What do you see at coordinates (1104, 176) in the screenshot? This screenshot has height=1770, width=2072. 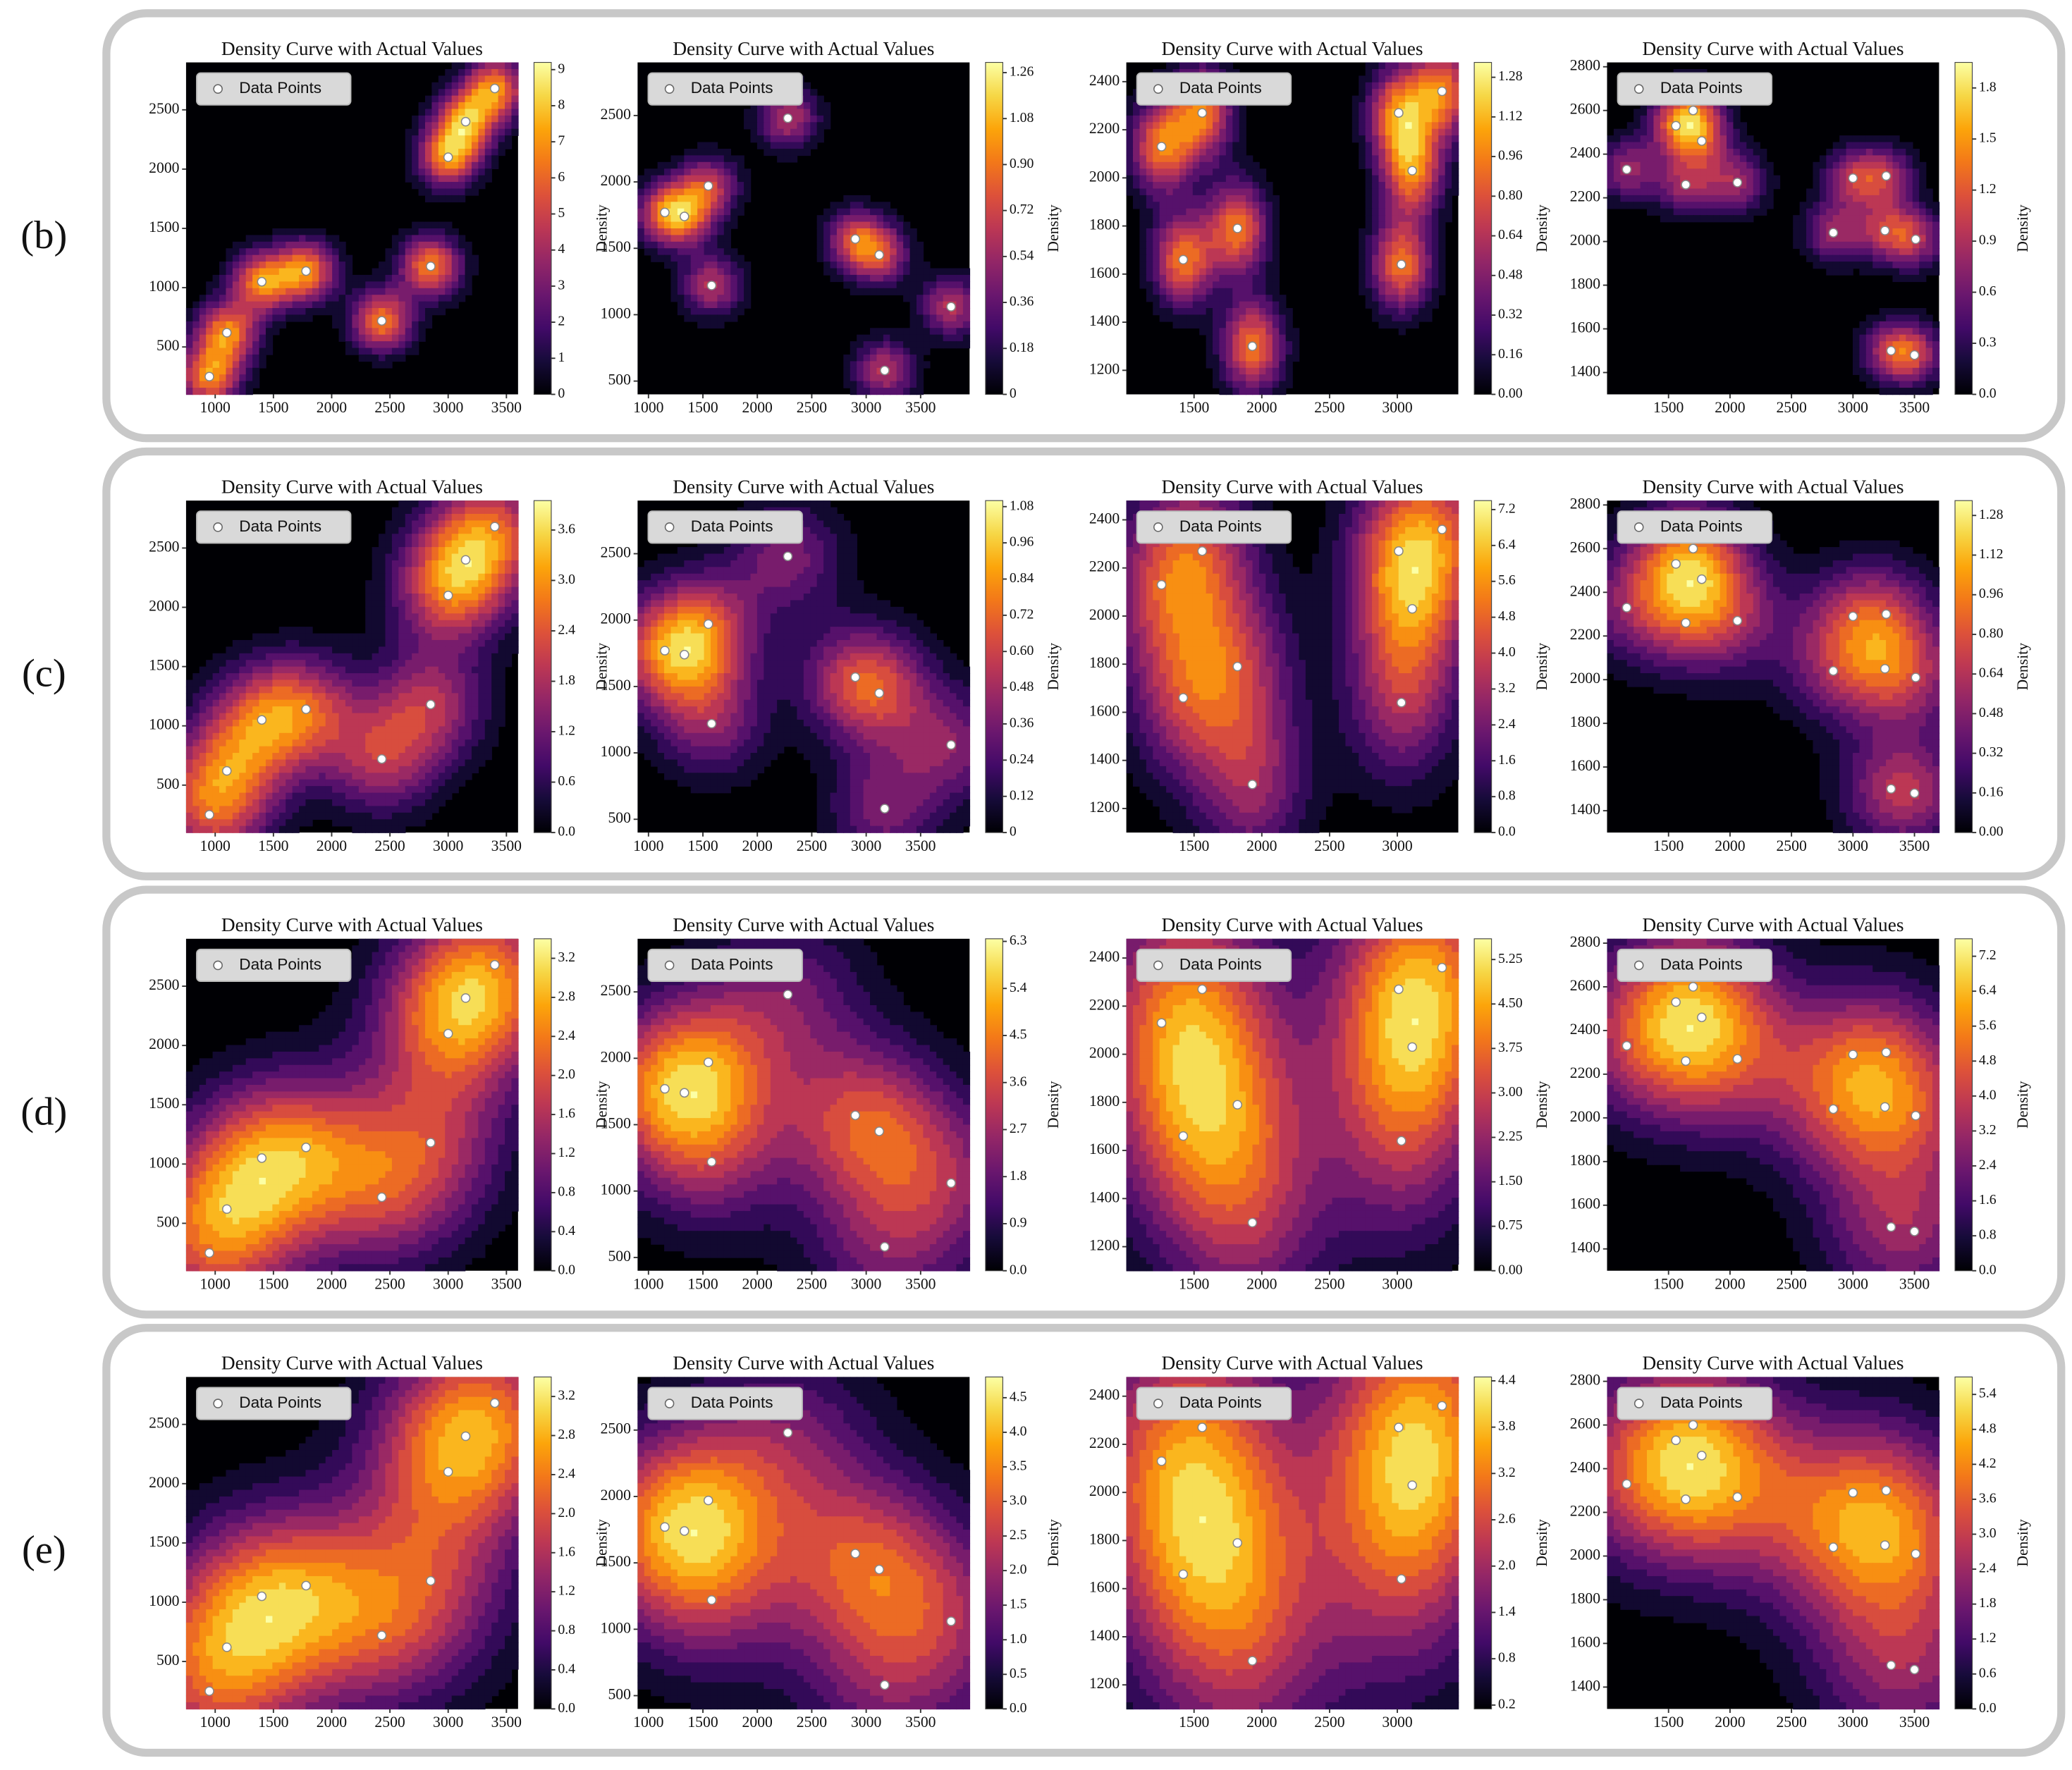 I see `y-tick-label: 2000` at bounding box center [1104, 176].